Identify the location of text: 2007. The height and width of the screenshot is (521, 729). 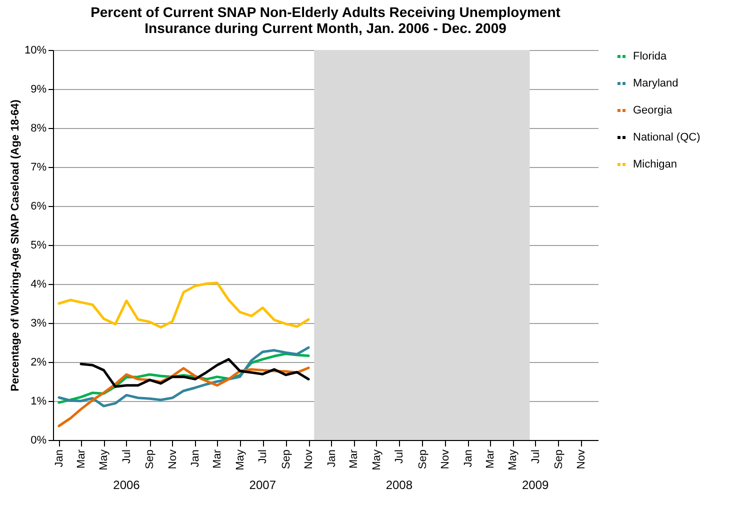
(262, 485).